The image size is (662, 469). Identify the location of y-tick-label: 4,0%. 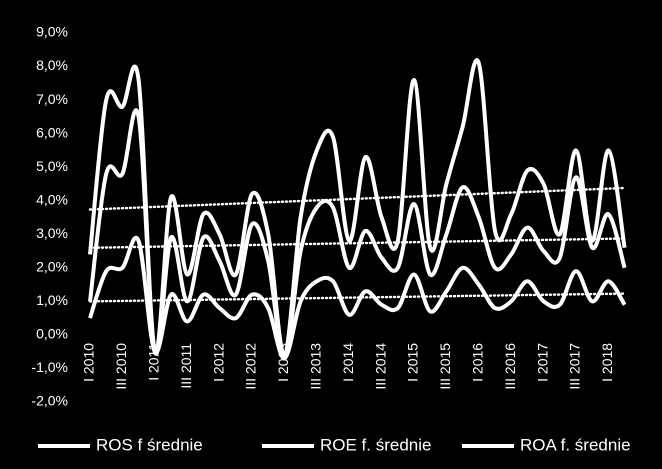
(52, 199).